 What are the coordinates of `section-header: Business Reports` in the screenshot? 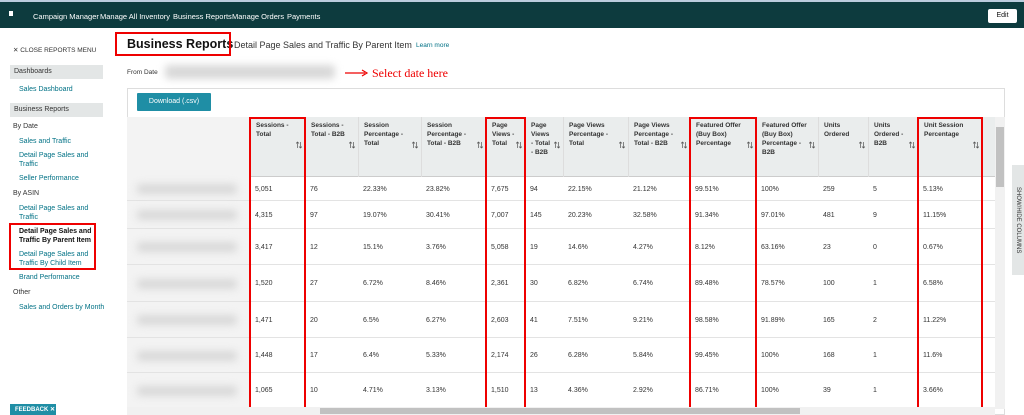 It's located at (56, 110).